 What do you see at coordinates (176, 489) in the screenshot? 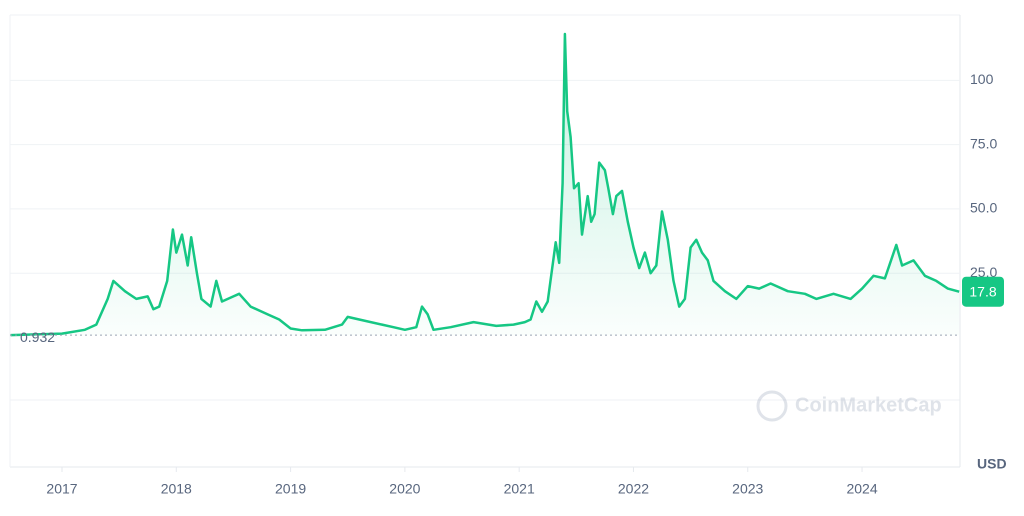
I see `x-tick-label: 2018` at bounding box center [176, 489].